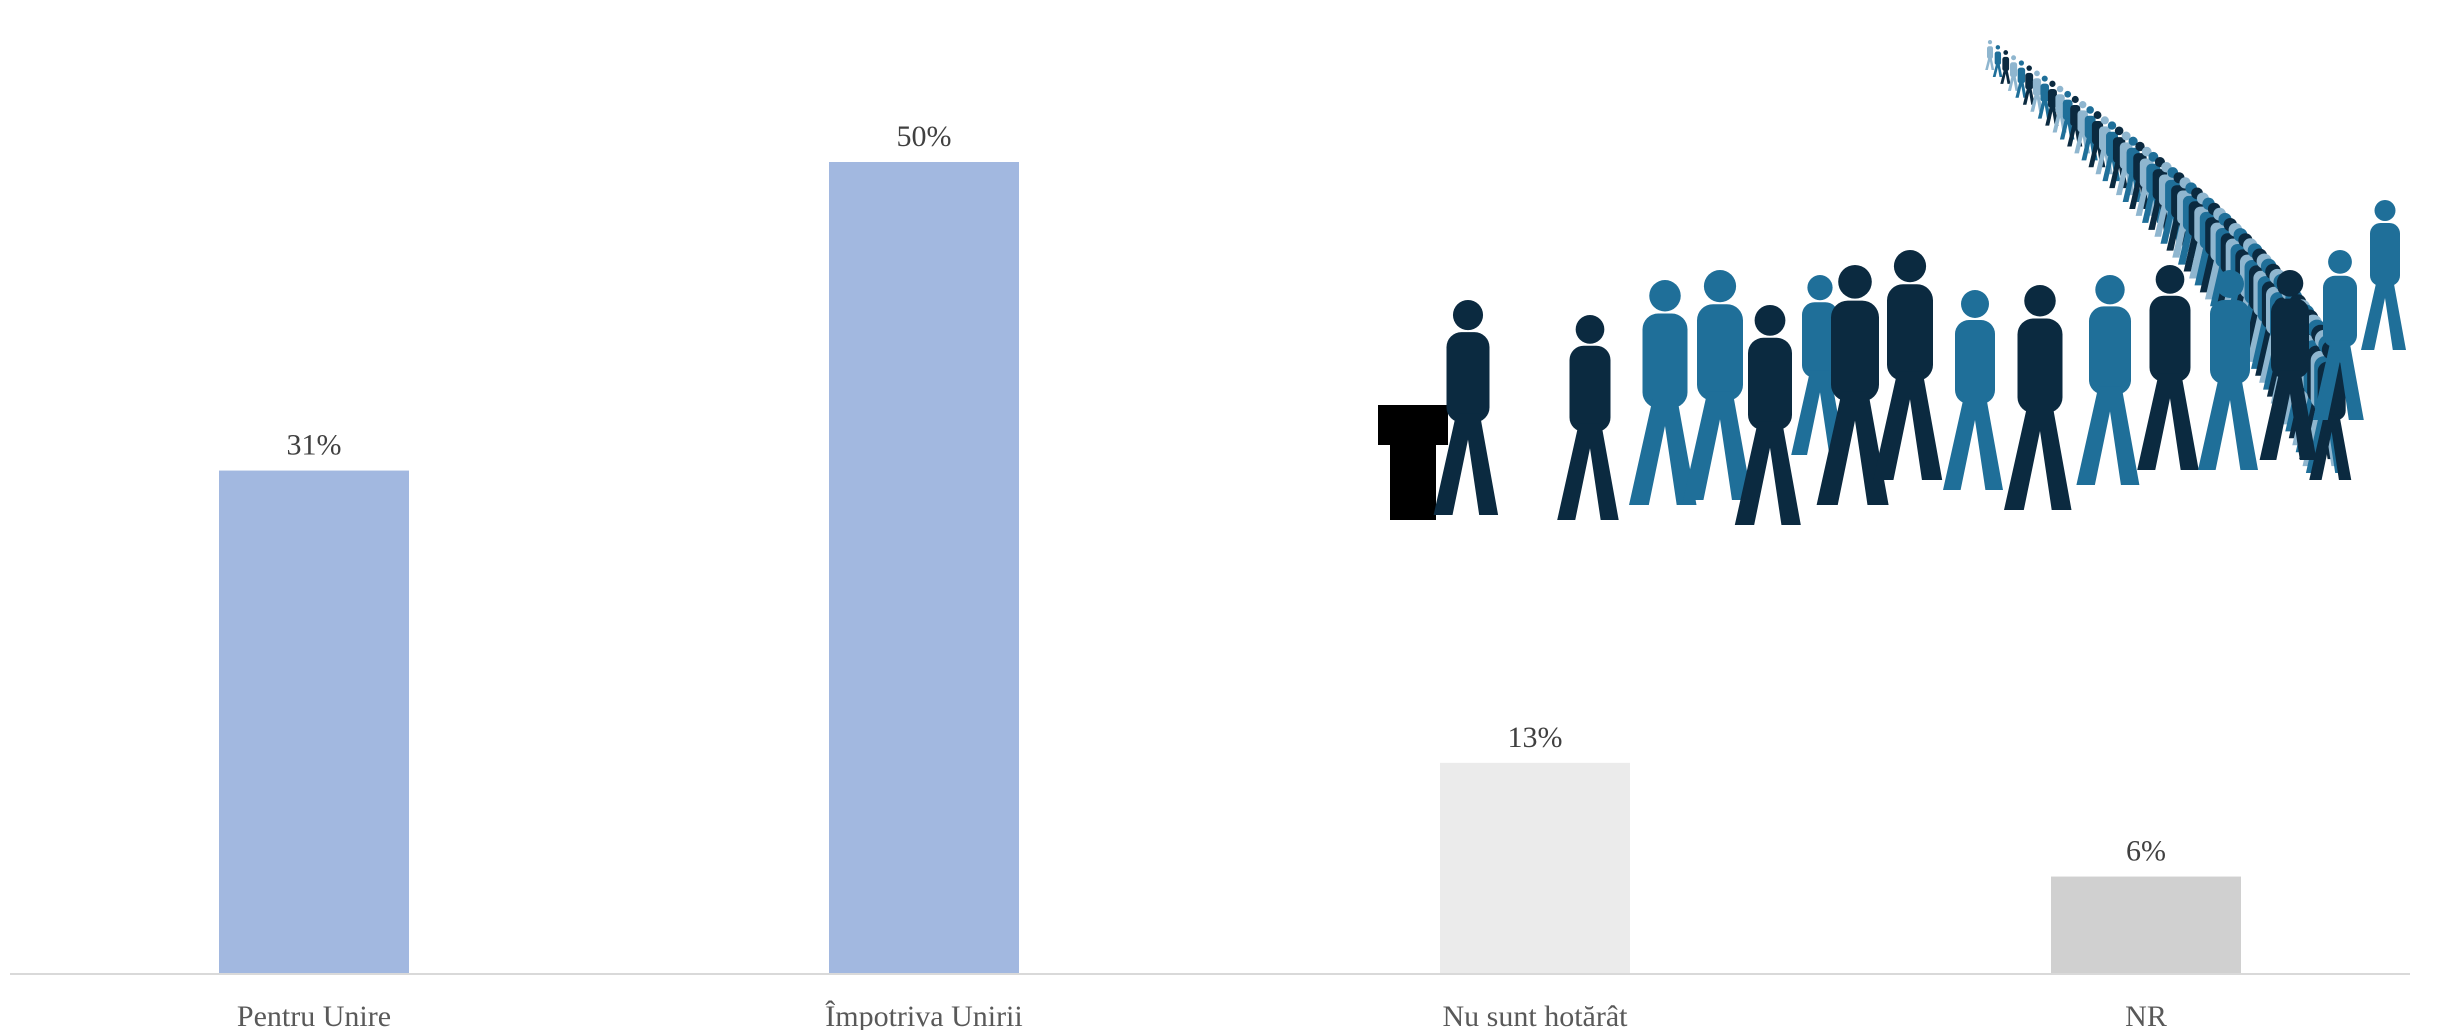  I want to click on category-label-3: Nu sunt hotărât, so click(1536, 1015).